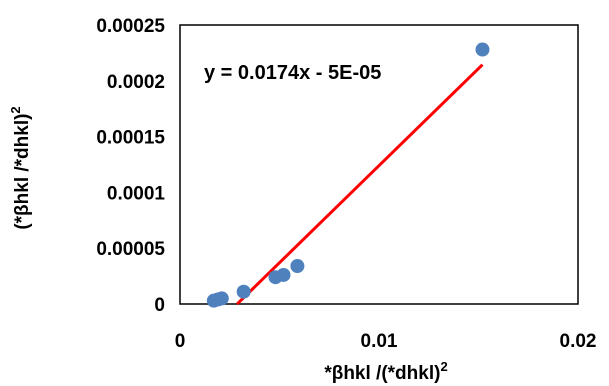 This screenshot has width=609, height=386. What do you see at coordinates (385, 371) in the screenshot?
I see `x-axis-title: *βhkl /(*dhkl)2` at bounding box center [385, 371].